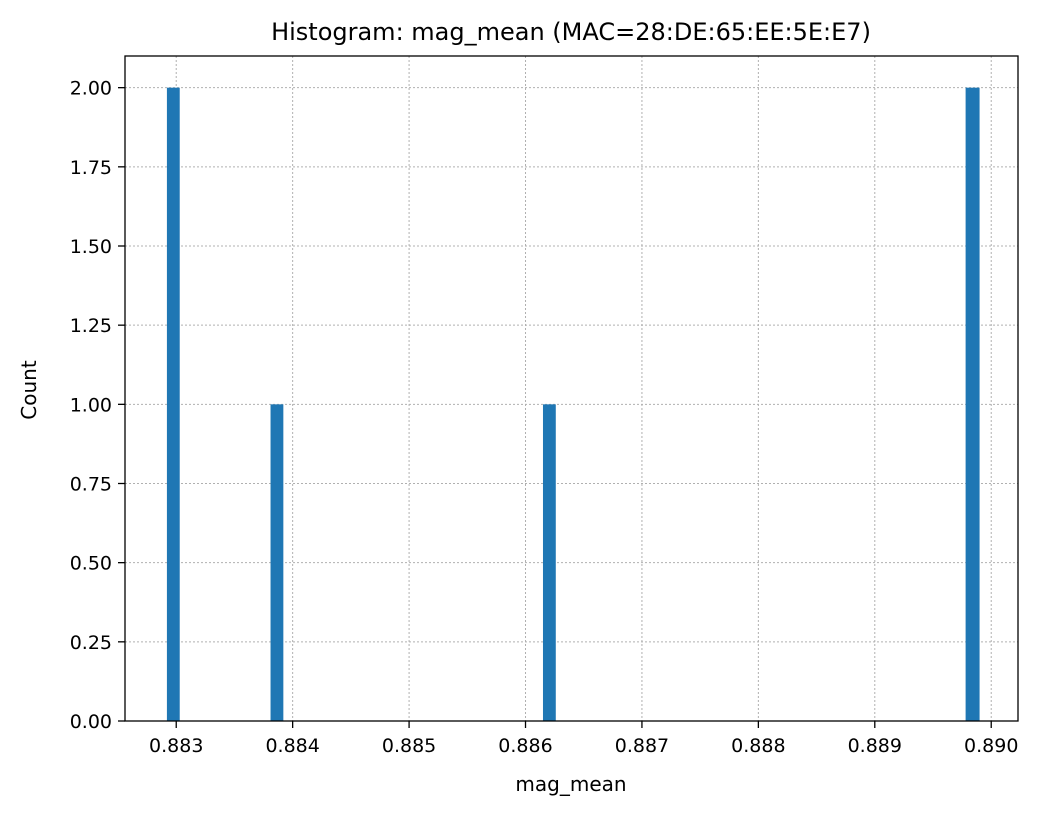 This screenshot has width=1043, height=814. Describe the element at coordinates (91, 564) in the screenshot. I see `y-tick-label: 0.50` at that location.